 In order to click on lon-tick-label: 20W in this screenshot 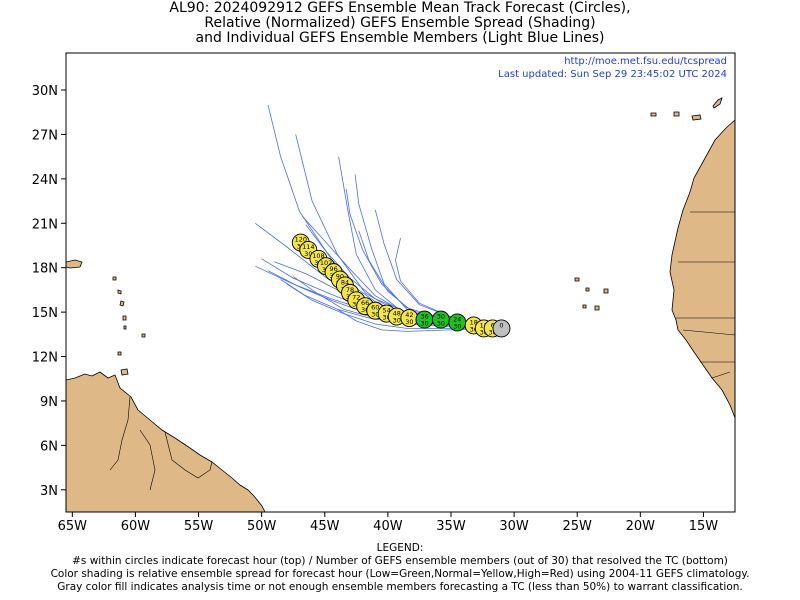, I will do `click(641, 526)`.